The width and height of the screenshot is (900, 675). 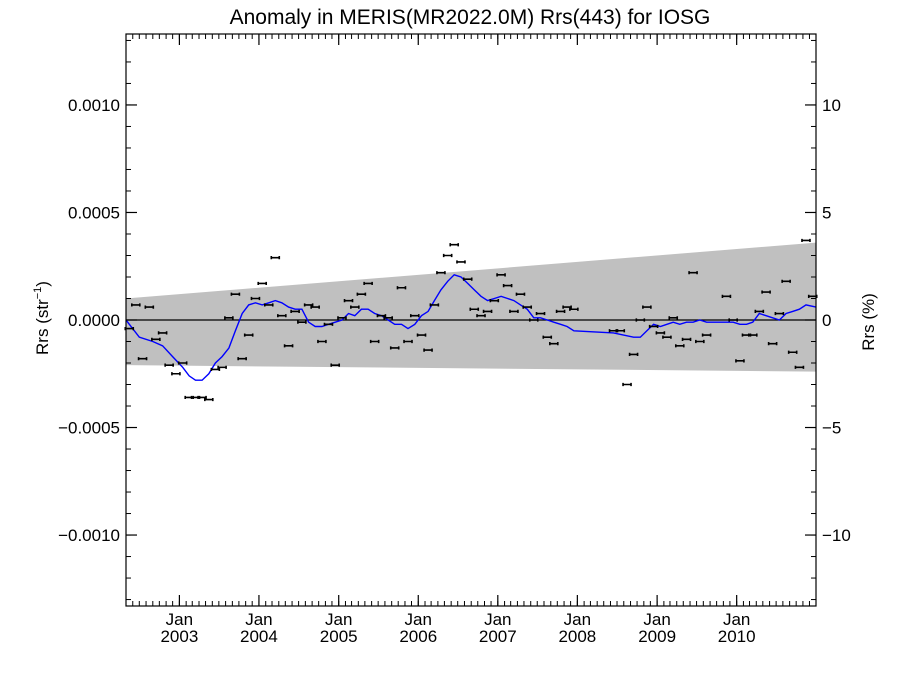 I want to click on y-axis-right-label: Rrs (%), so click(x=868, y=322).